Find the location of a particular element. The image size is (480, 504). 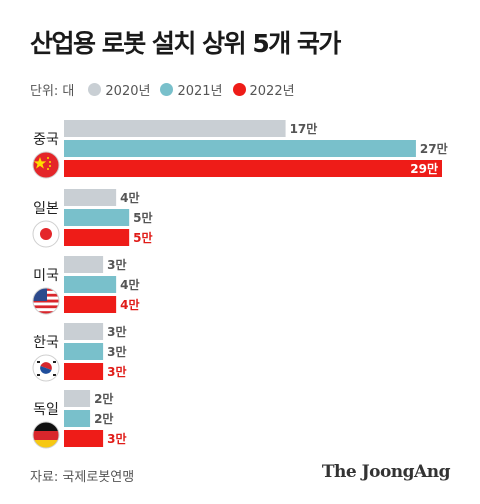

unit-label: 단위: 대 is located at coordinates (52, 91).